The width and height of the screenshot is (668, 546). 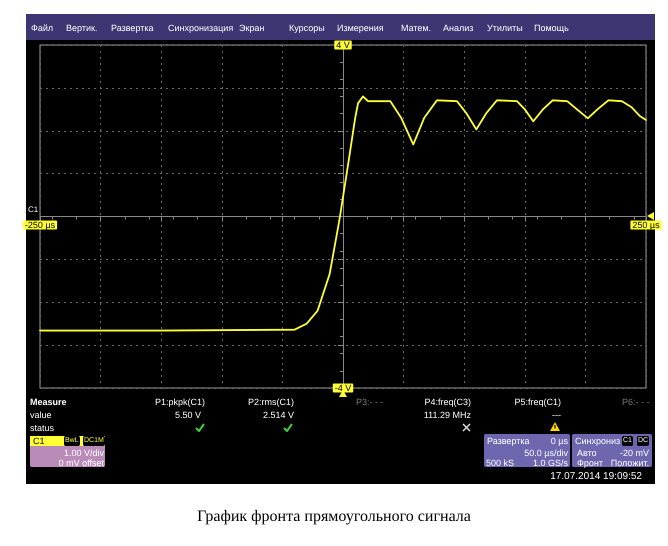 What do you see at coordinates (634, 453) in the screenshot?
I see `text: -20 mV` at bounding box center [634, 453].